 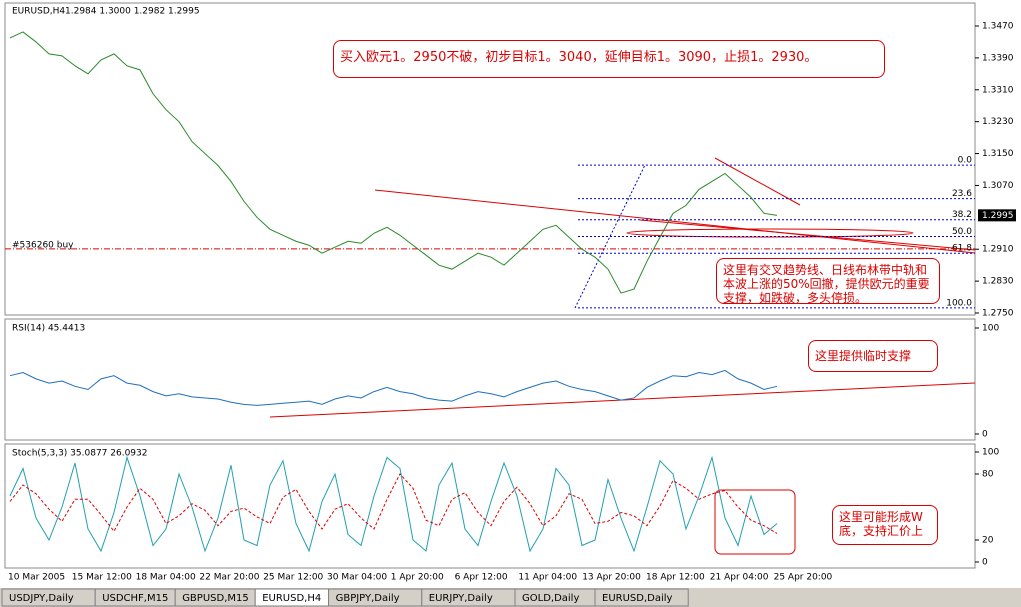 I want to click on y-tick-label: 1.2830, so click(x=998, y=282).